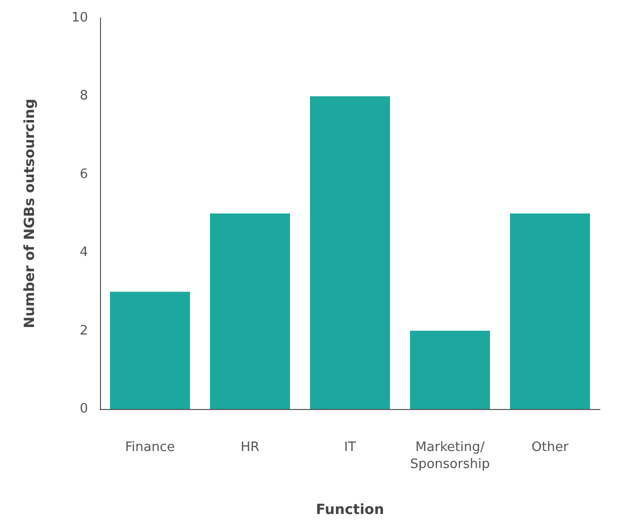 This screenshot has height=522, width=626. I want to click on x-tick-label: Finance, so click(150, 447).